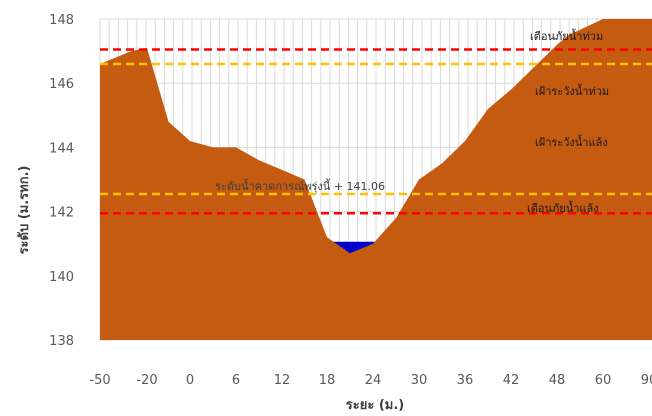 The height and width of the screenshot is (416, 652). Describe the element at coordinates (99, 380) in the screenshot. I see `x-tick-label: -50` at that location.